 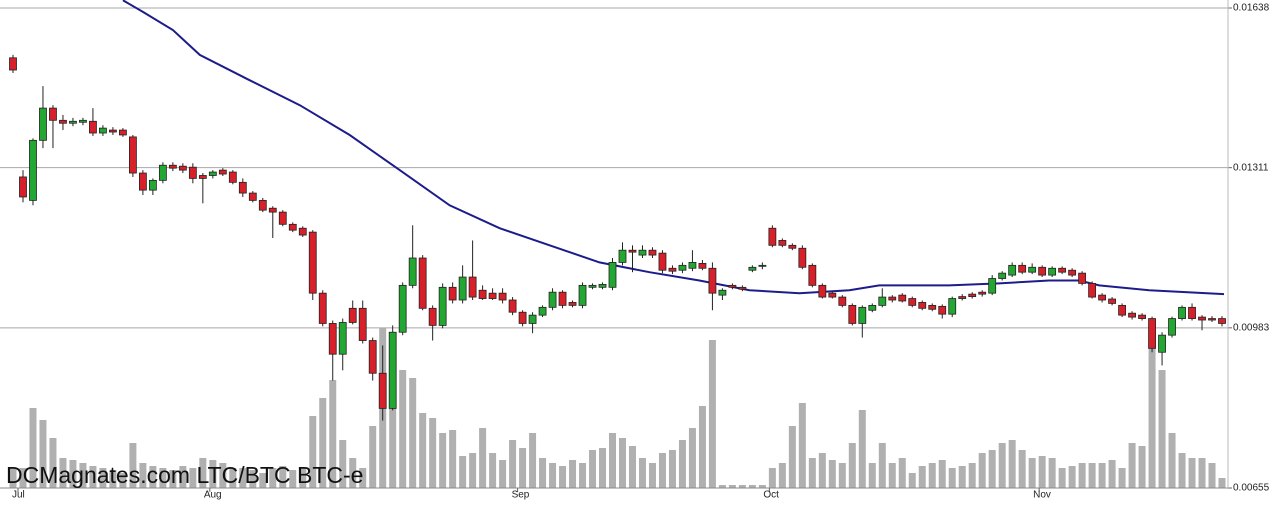 What do you see at coordinates (521, 495) in the screenshot?
I see `x-tick-label: Sep` at bounding box center [521, 495].